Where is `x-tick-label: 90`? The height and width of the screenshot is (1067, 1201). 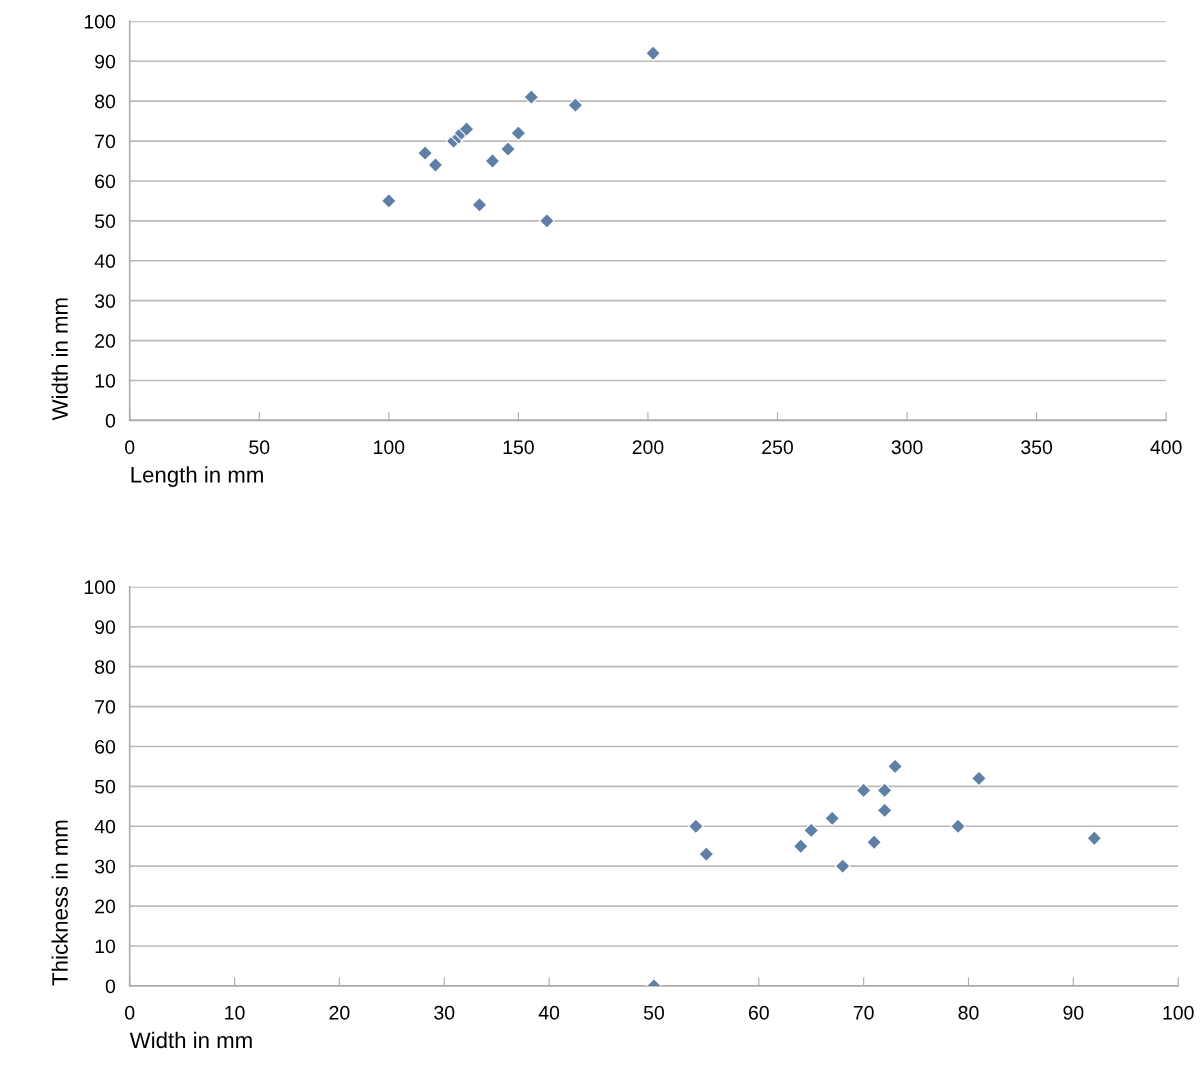
x-tick-label: 90 is located at coordinates (1073, 1012).